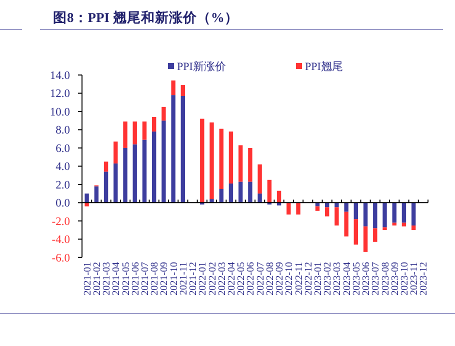 This screenshot has width=455, height=346. I want to click on x-tick-label: 2022-11, so click(299, 278).